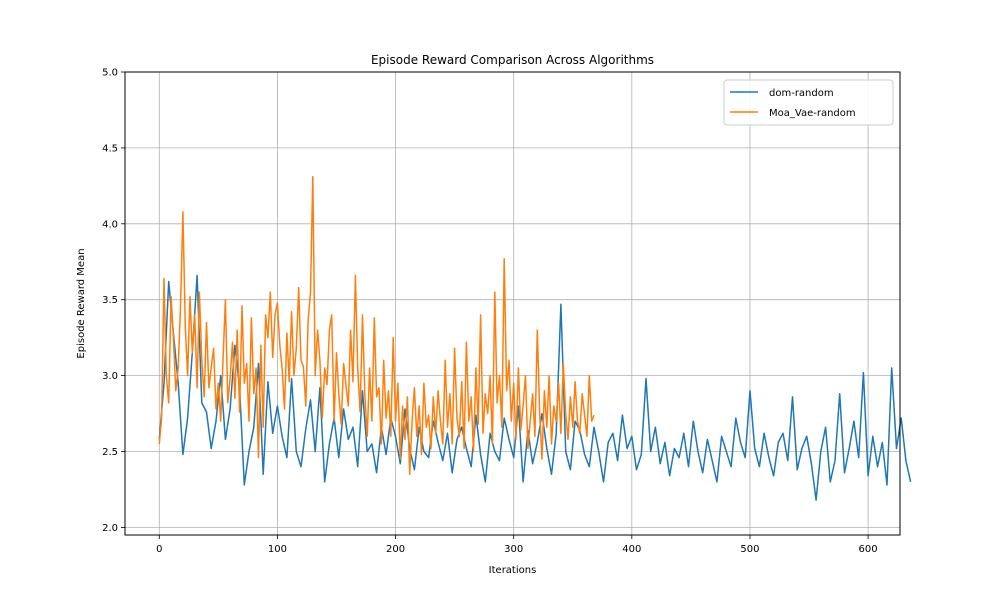 The height and width of the screenshot is (600, 1000). I want to click on y-axis-label: Episode Reward Mean, so click(81, 303).